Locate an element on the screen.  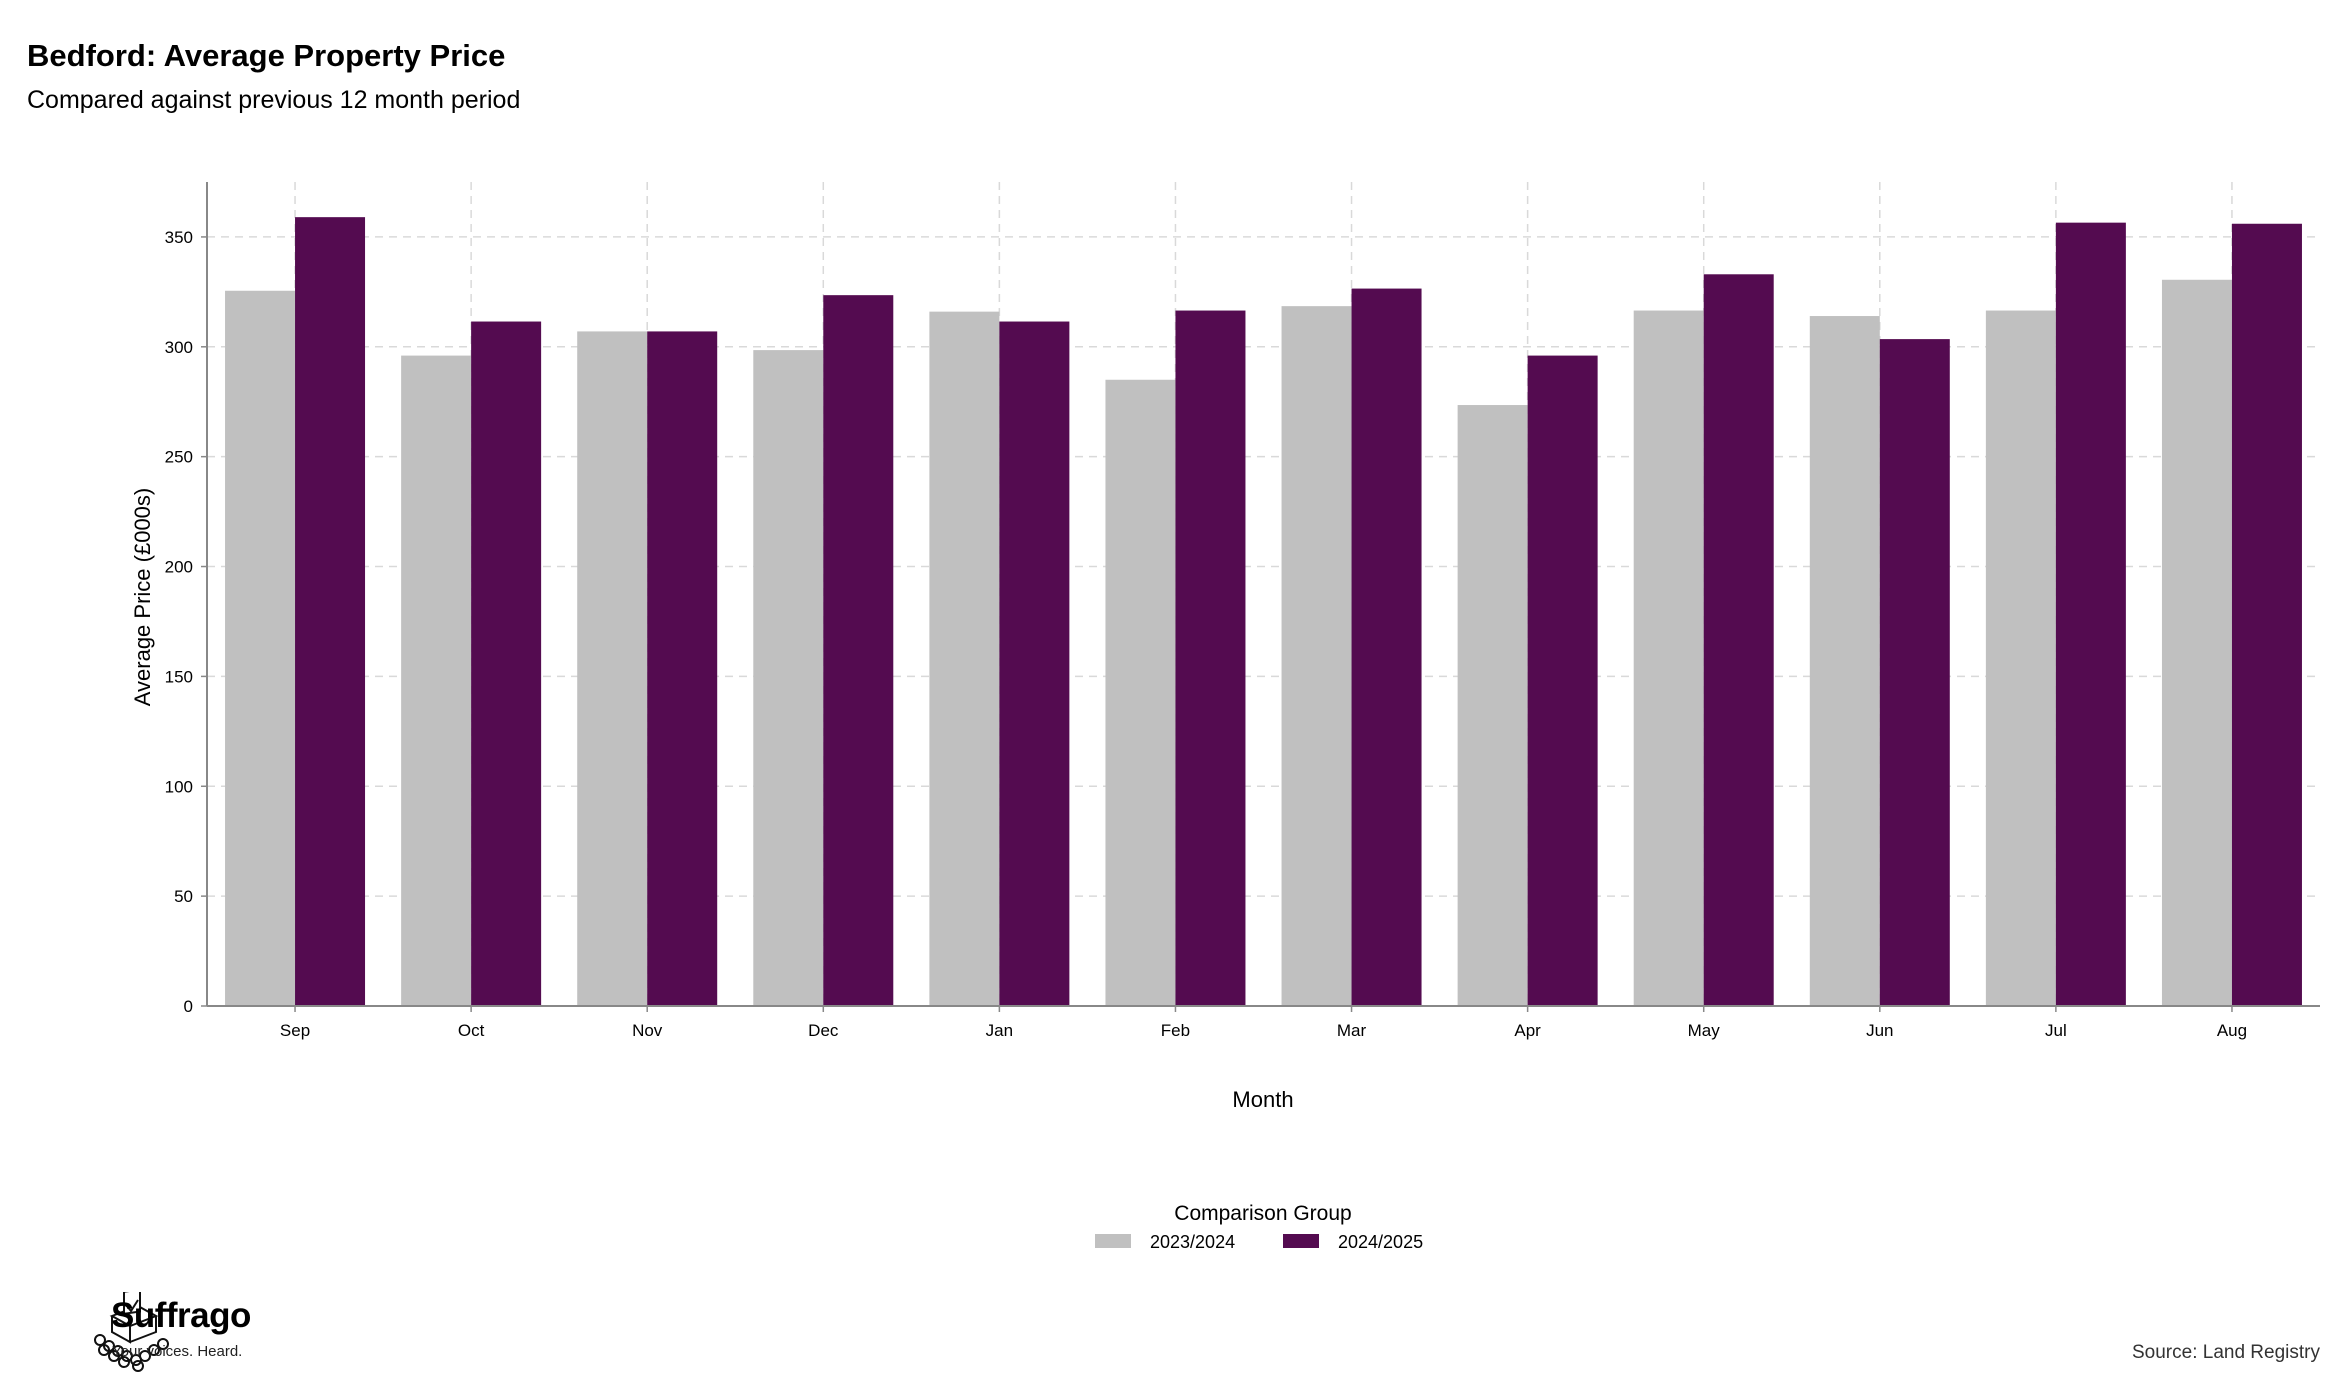
y-tick-label: 300 is located at coordinates (179, 347).